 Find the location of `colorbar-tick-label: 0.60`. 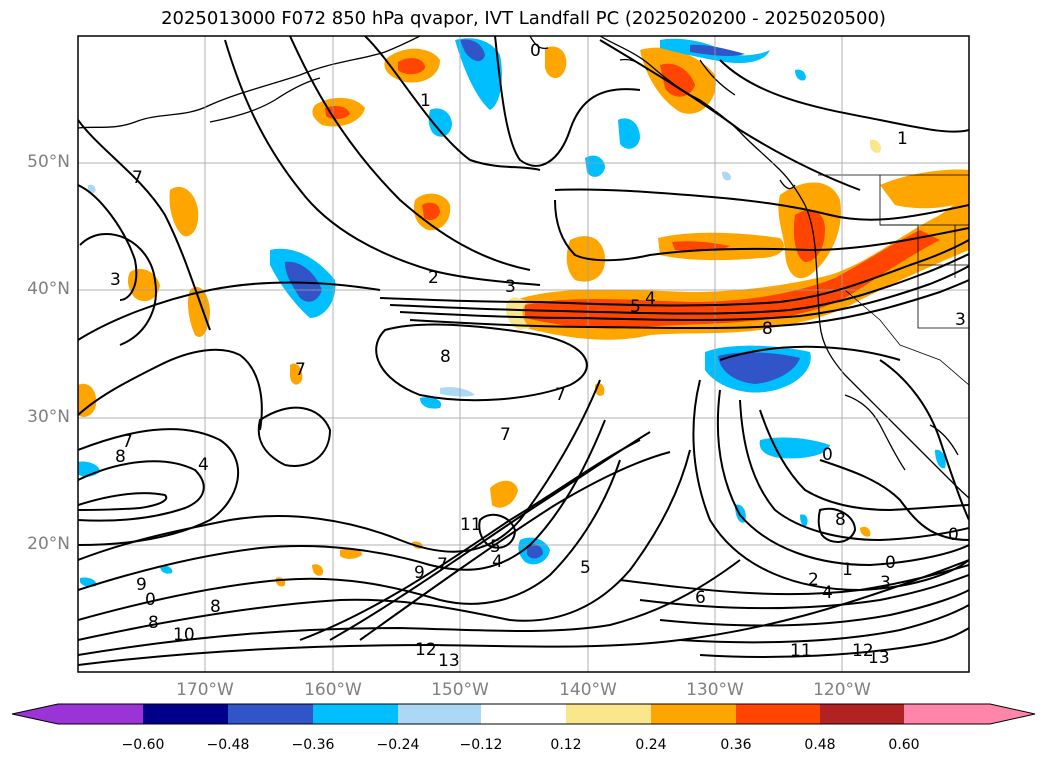

colorbar-tick-label: 0.60 is located at coordinates (904, 745).